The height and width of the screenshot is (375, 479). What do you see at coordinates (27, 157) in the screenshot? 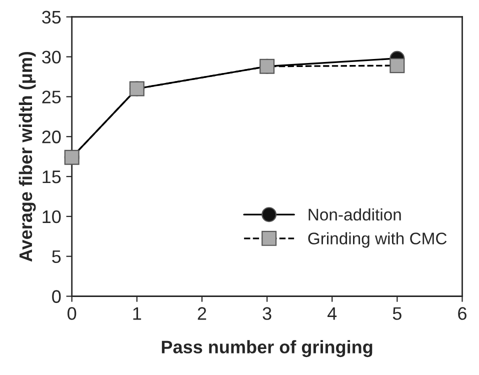
I see `y-axis-title: Average fiber width (μm)` at bounding box center [27, 157].